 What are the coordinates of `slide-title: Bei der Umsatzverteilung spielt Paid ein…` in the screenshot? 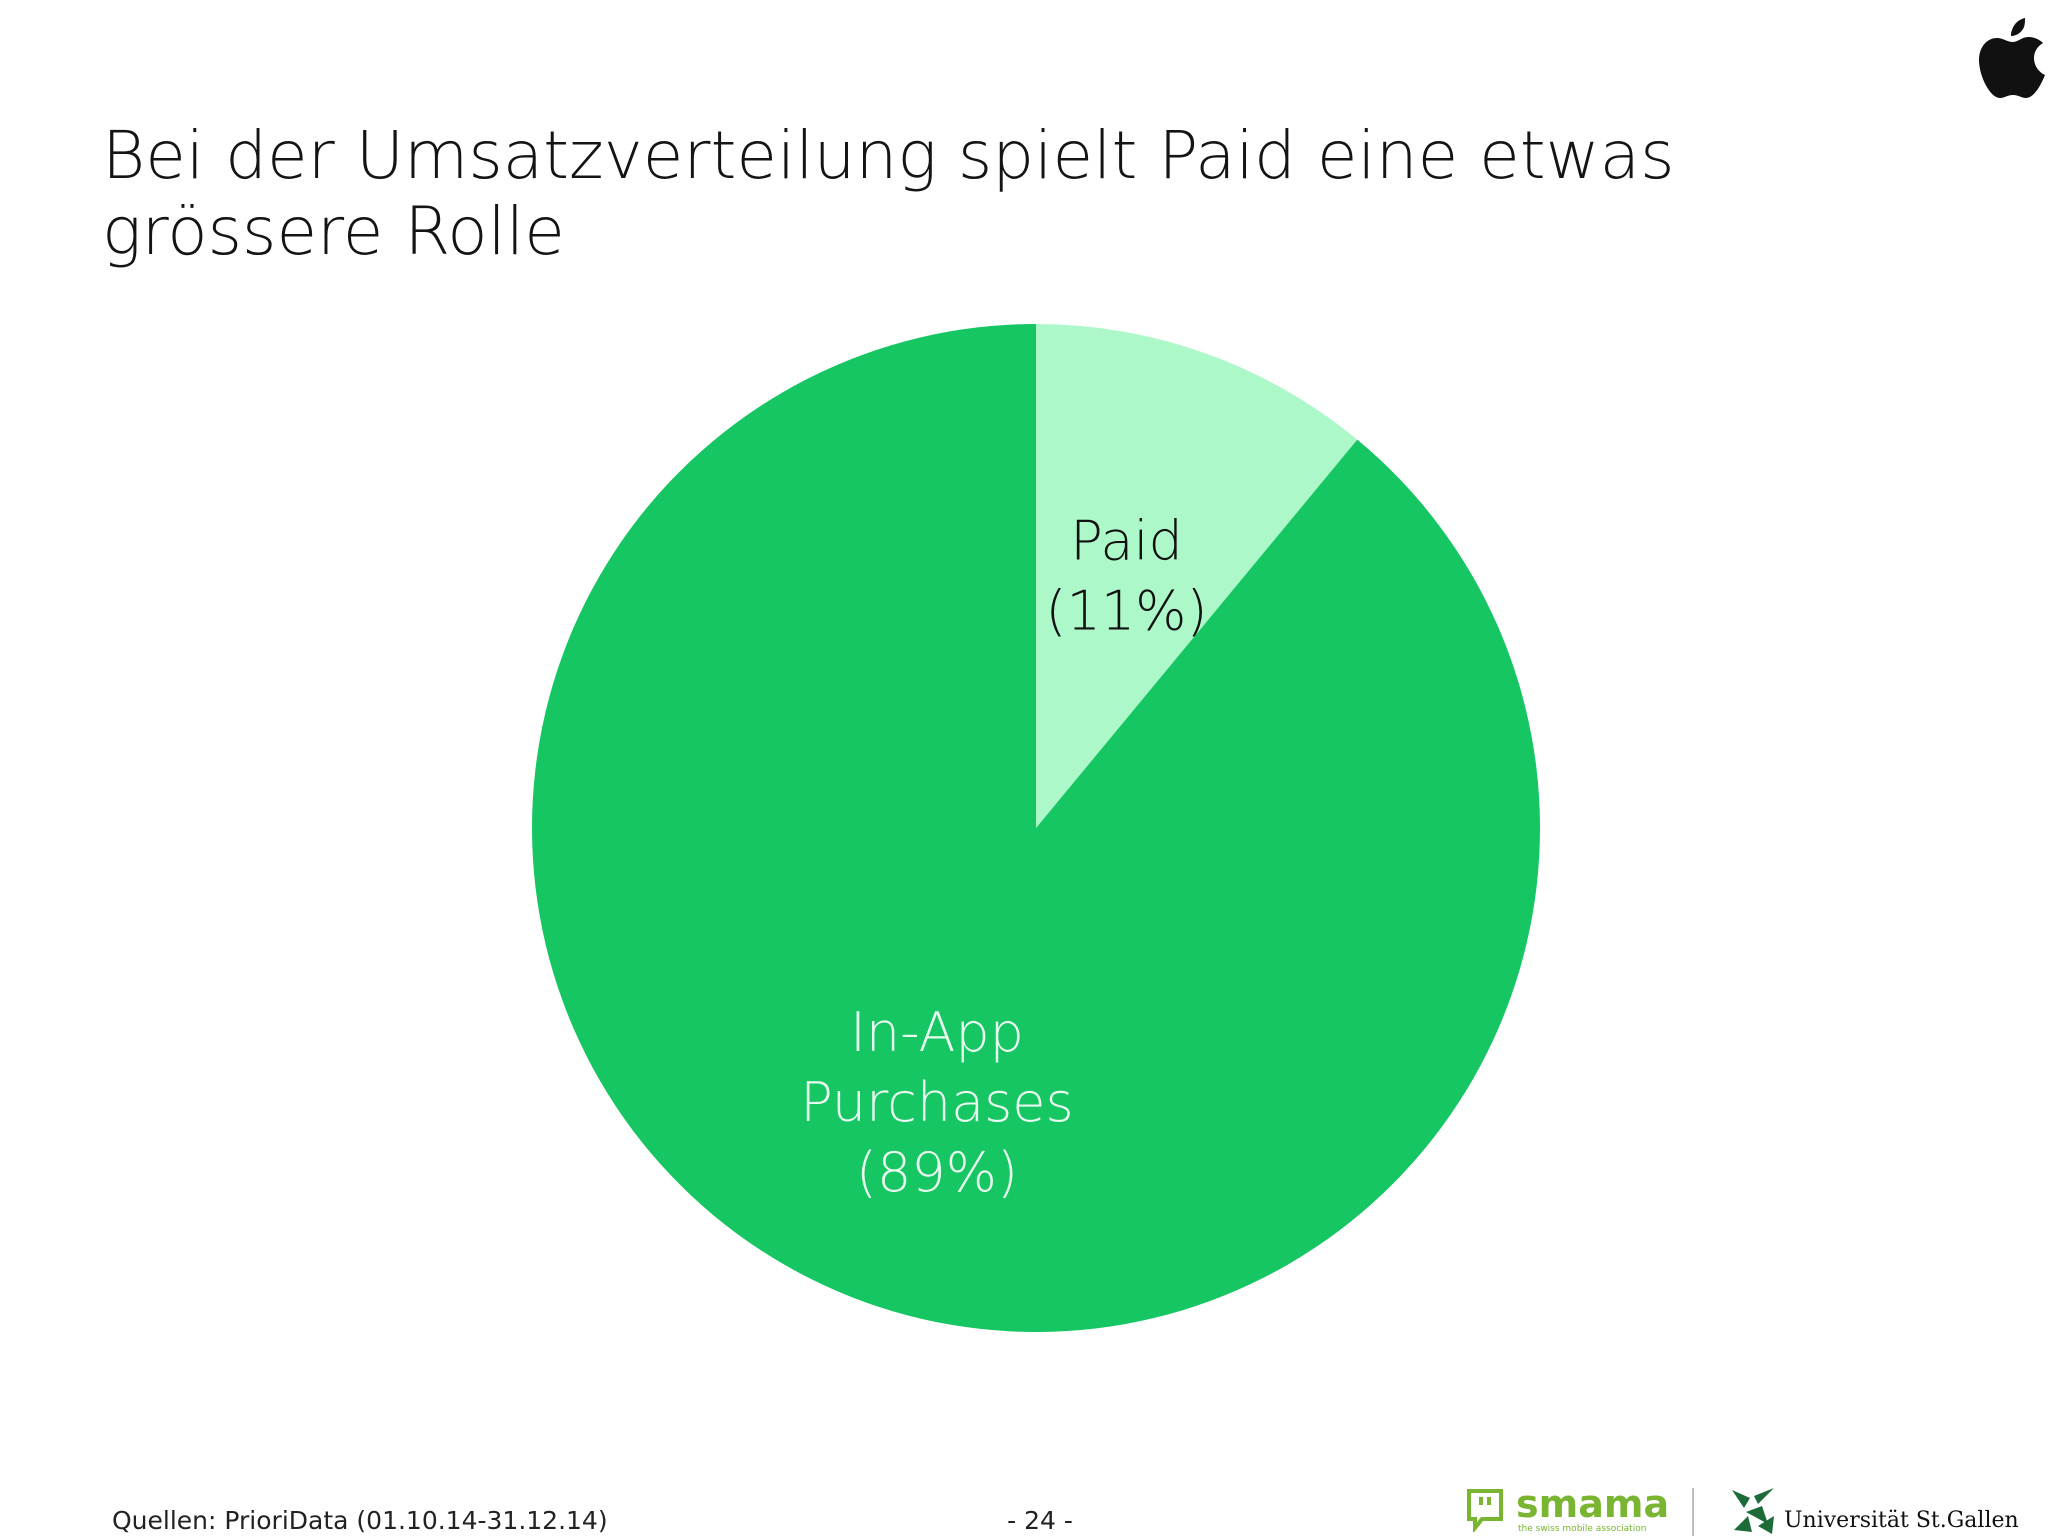 It's located at (888, 193).